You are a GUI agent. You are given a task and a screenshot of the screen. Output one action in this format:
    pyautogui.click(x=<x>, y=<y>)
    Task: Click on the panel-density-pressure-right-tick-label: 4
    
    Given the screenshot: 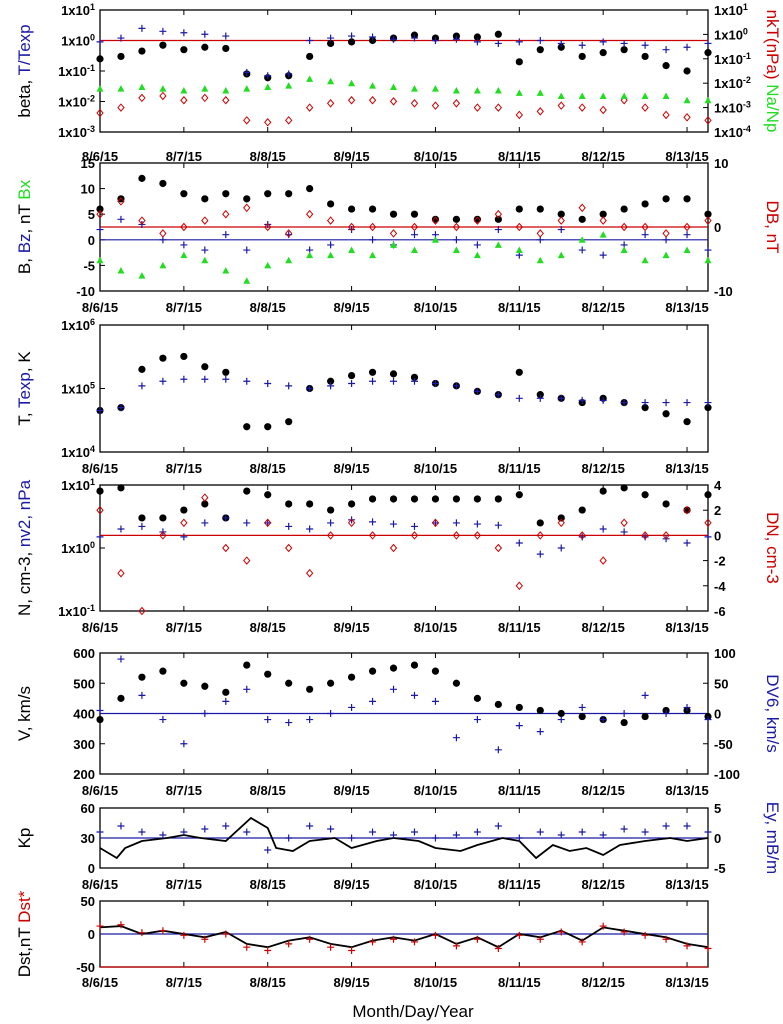 What is the action you would take?
    pyautogui.click(x=718, y=485)
    